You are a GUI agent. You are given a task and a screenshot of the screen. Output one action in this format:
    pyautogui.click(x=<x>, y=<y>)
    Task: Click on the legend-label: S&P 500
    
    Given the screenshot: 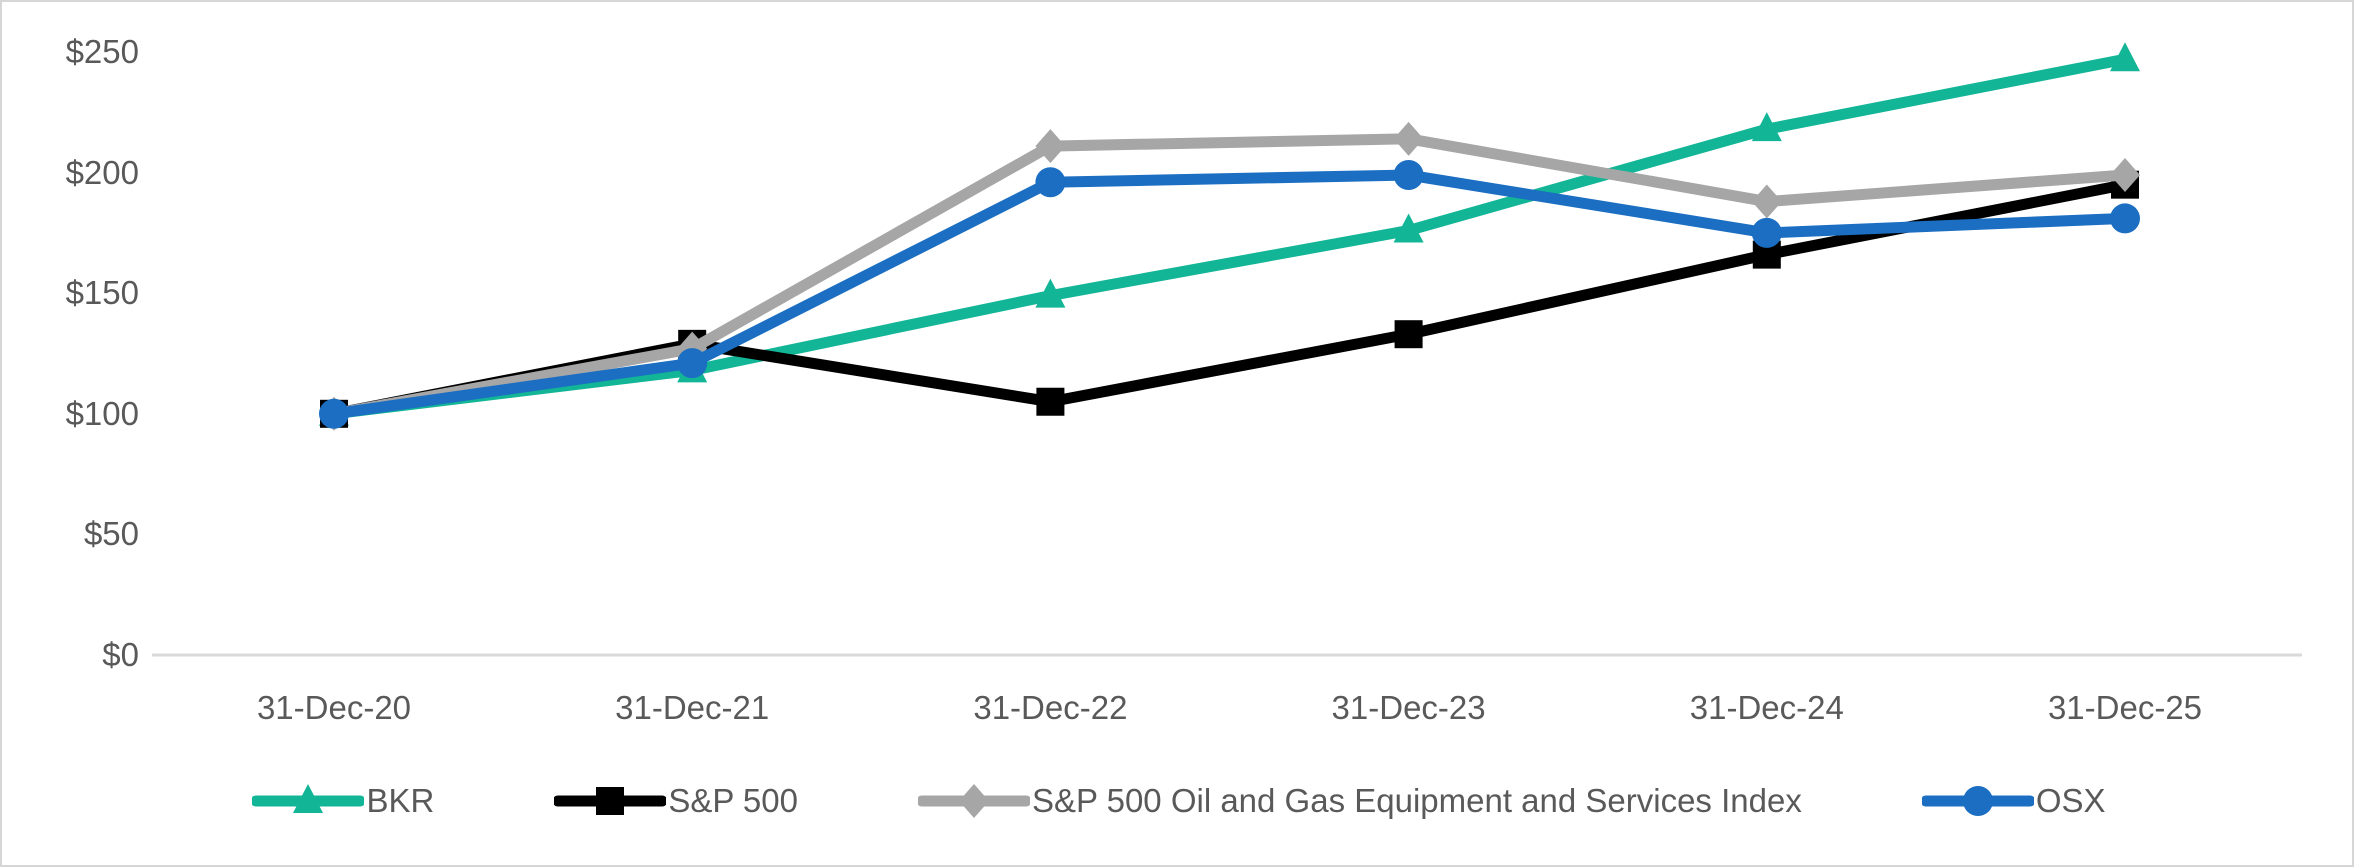 What is the action you would take?
    pyautogui.click(x=733, y=800)
    